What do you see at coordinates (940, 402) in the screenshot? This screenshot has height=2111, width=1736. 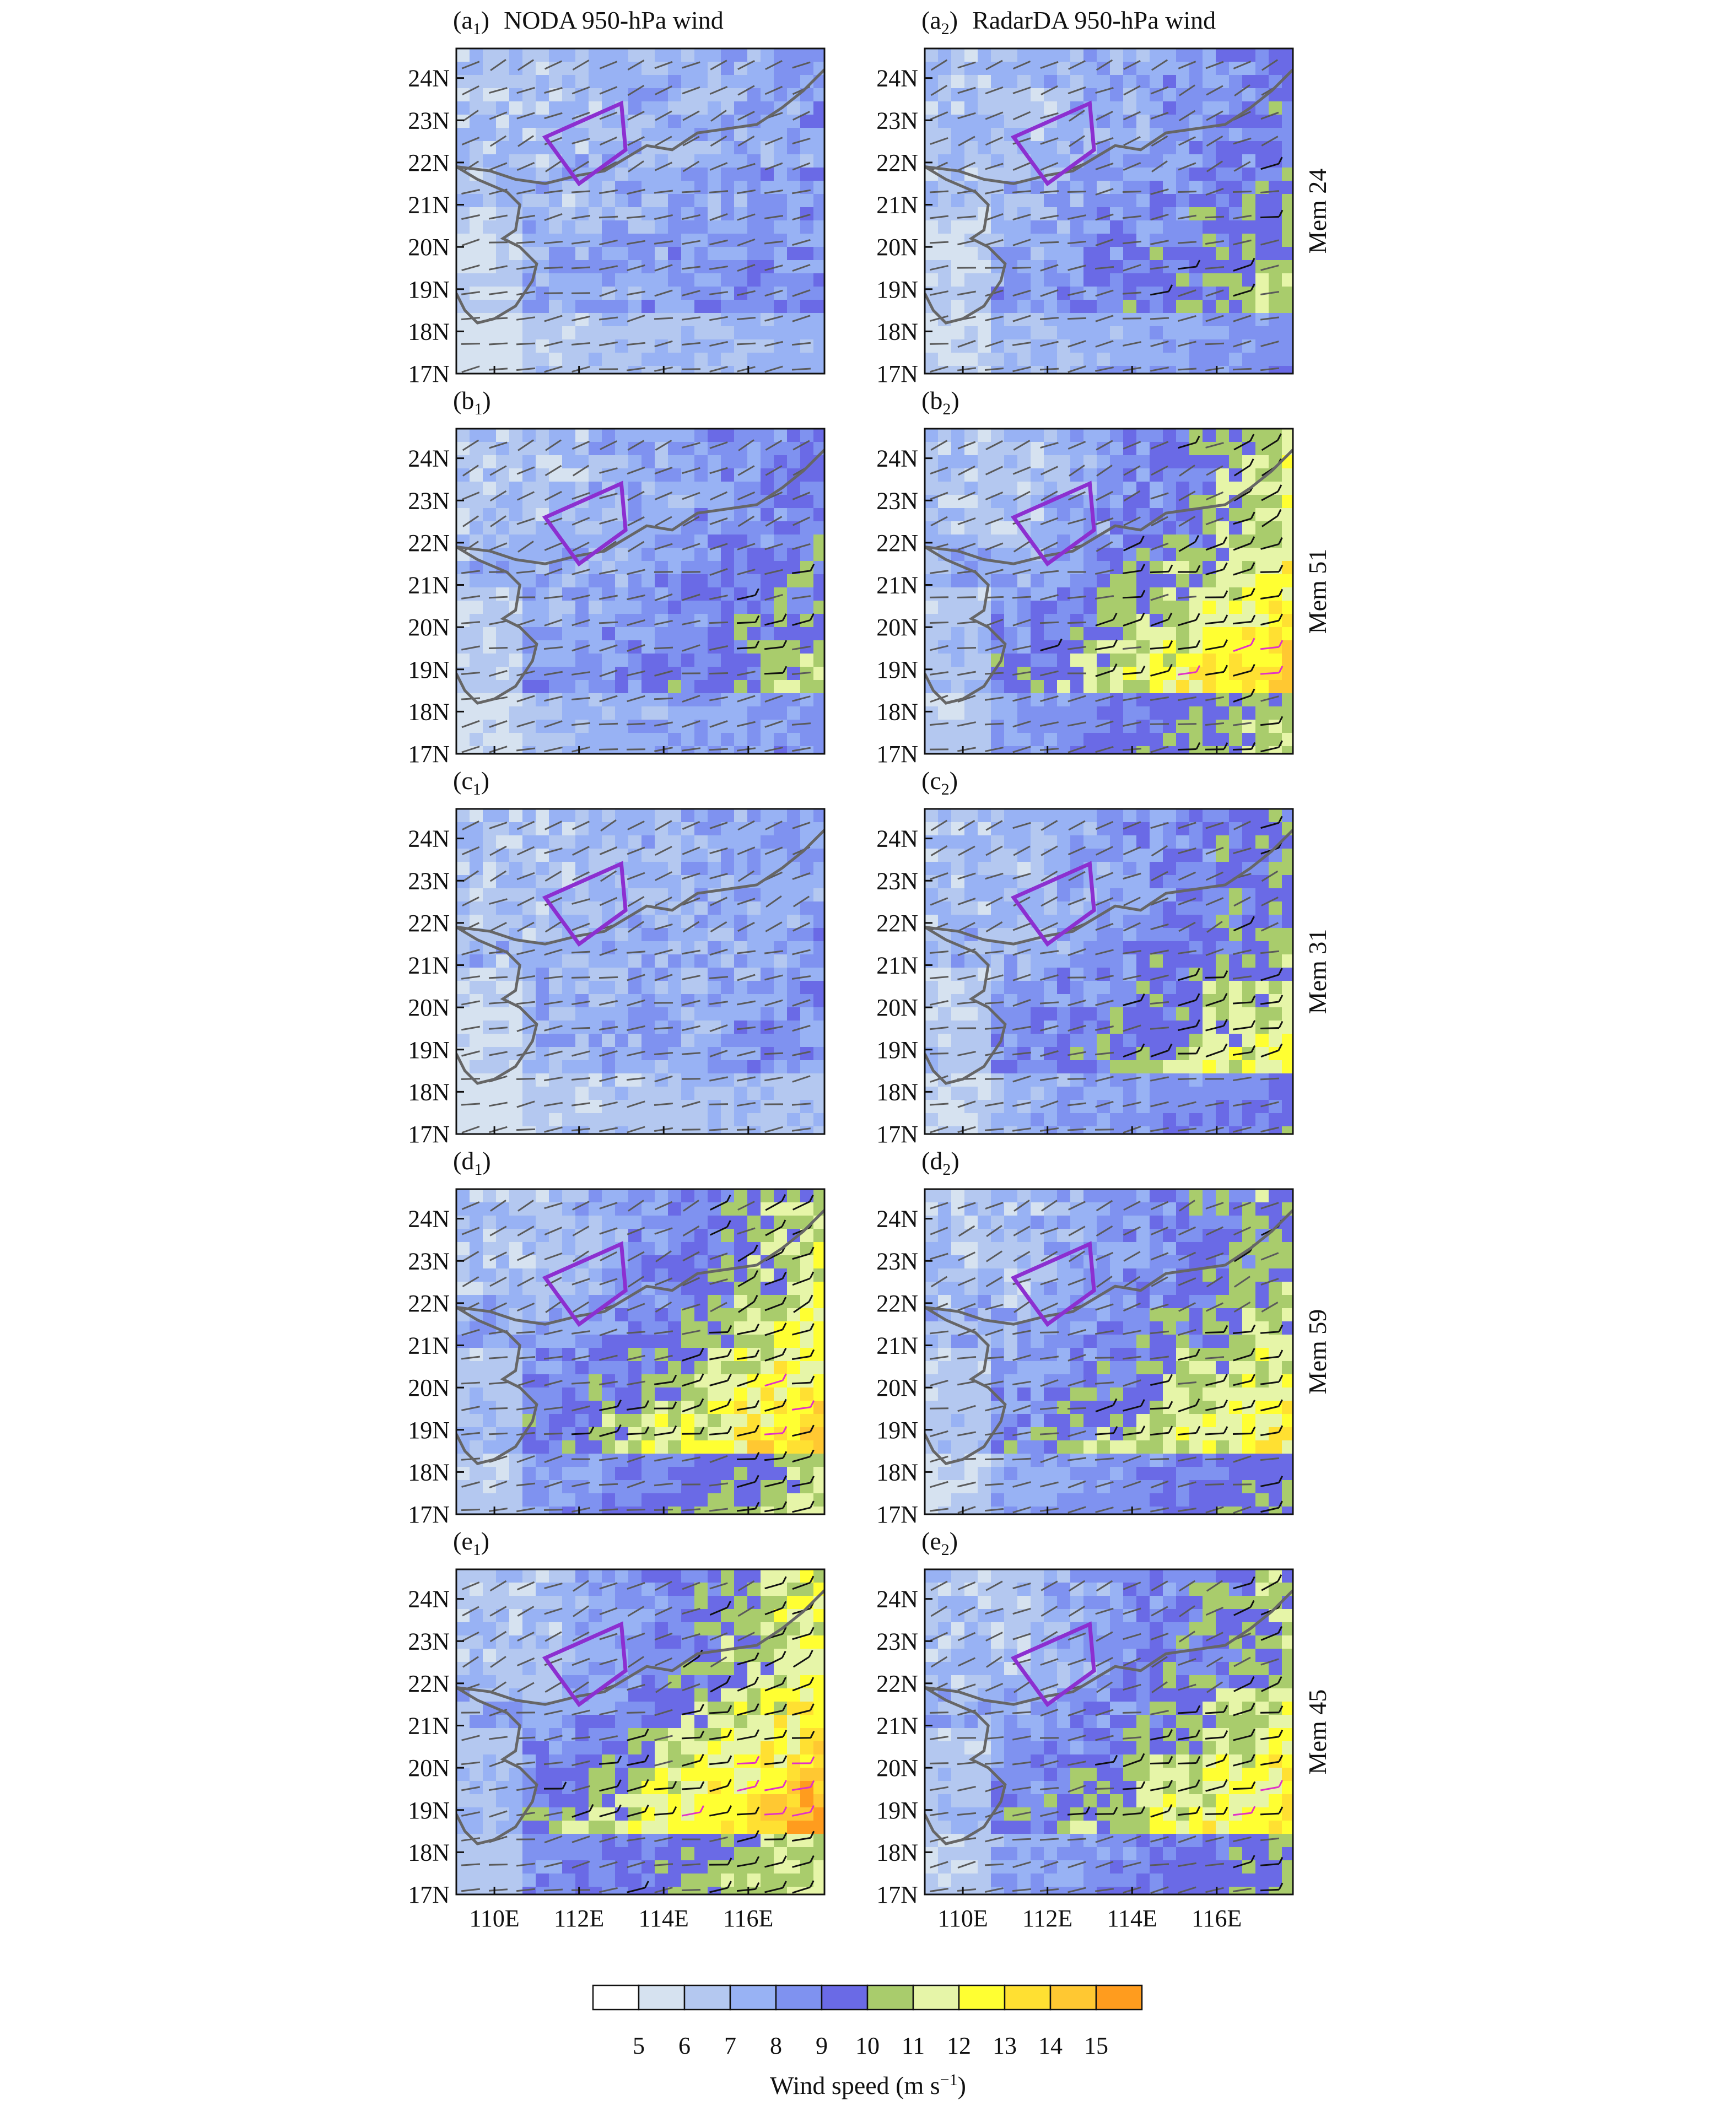 I see `panel-label: (b2)` at bounding box center [940, 402].